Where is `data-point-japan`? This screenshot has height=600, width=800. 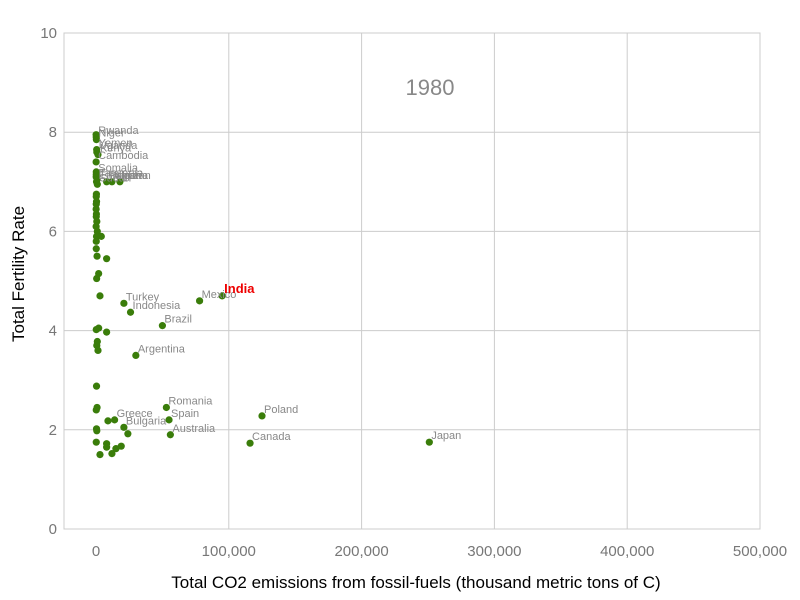 data-point-japan is located at coordinates (429, 442).